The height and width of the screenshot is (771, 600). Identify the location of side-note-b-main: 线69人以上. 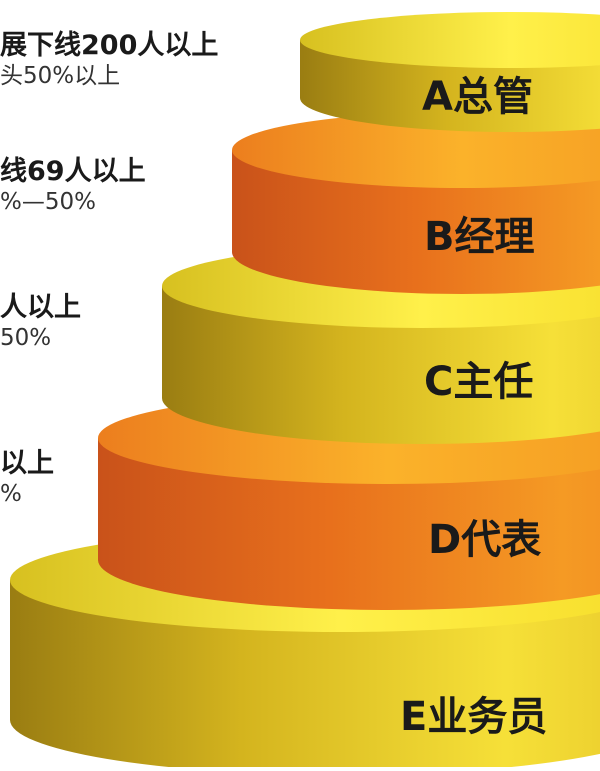
(73, 171).